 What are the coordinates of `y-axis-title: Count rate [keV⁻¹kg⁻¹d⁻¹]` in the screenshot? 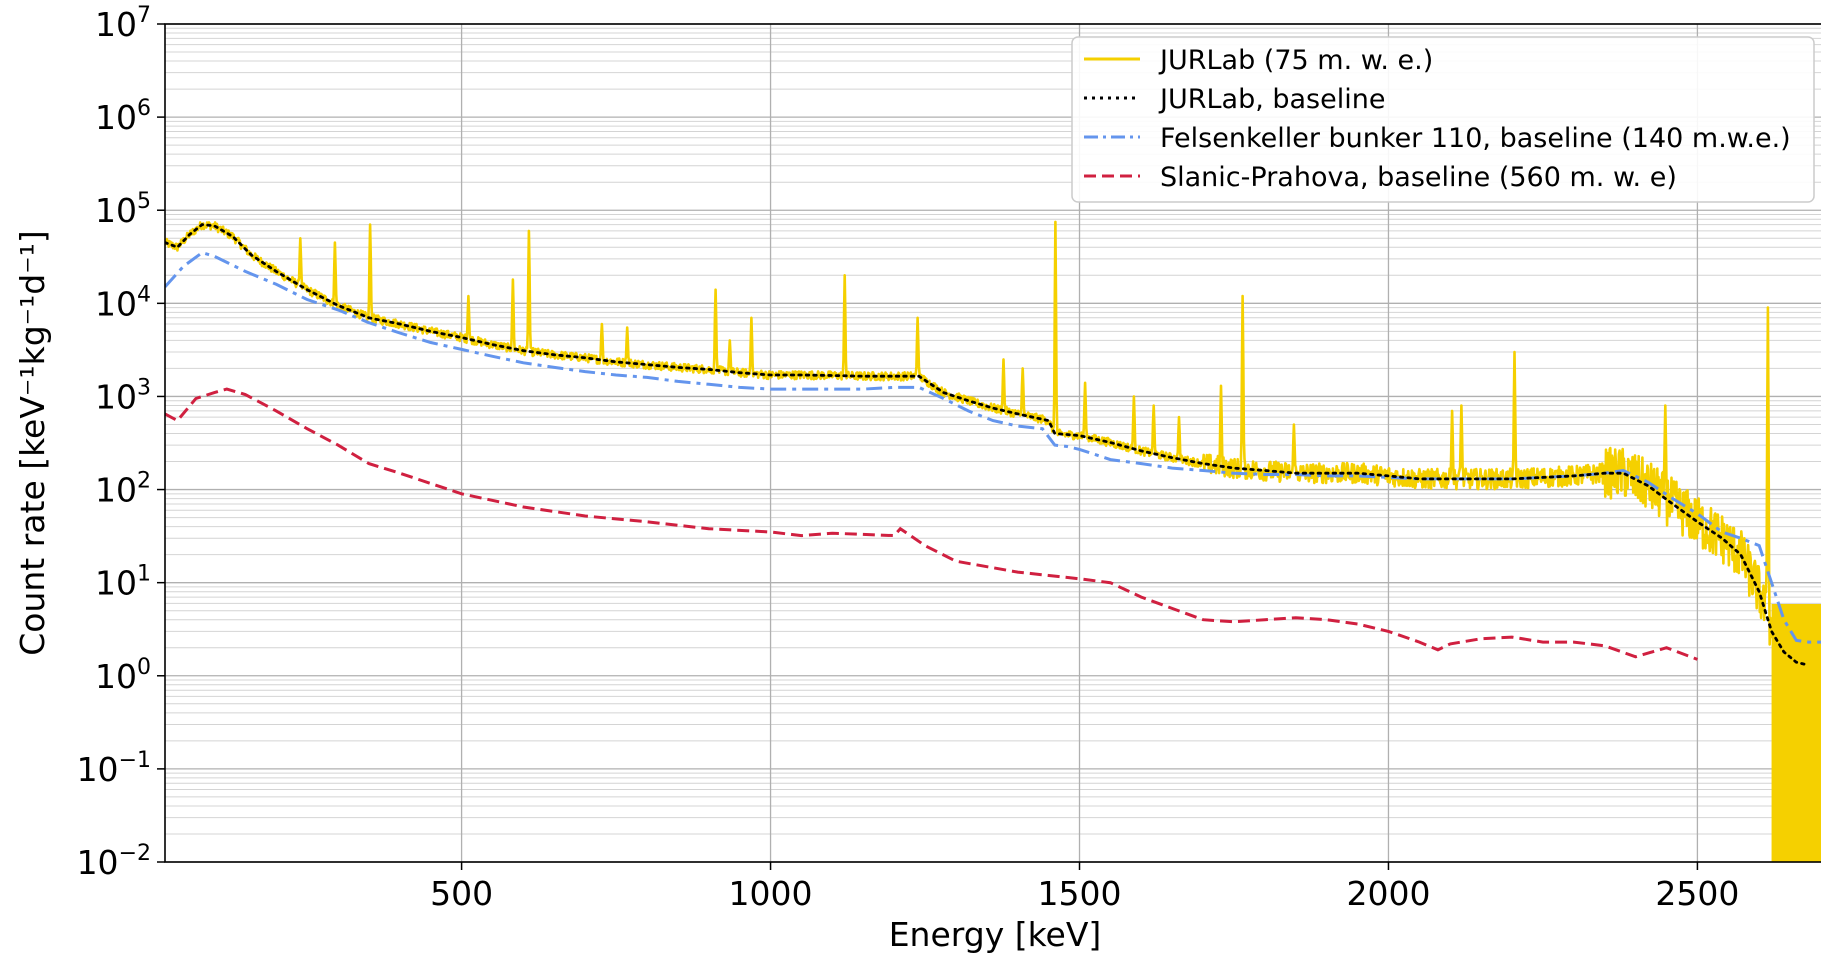 It's located at (32, 443).